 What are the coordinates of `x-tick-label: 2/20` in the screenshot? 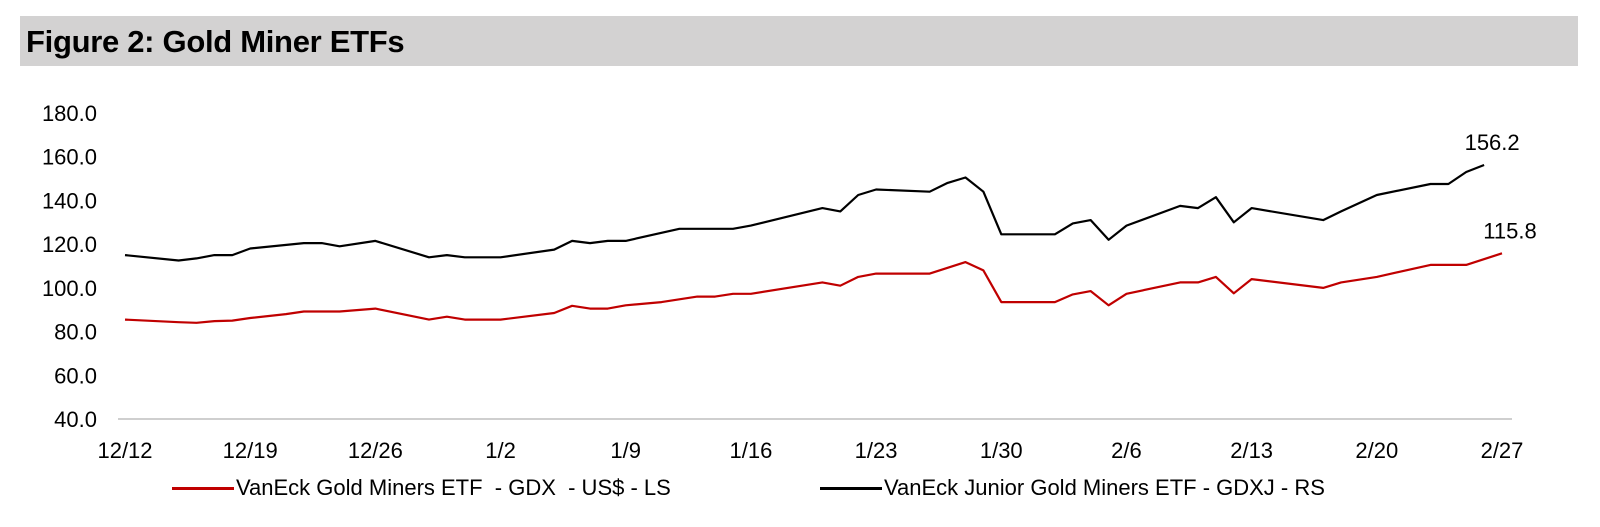 It's located at (1376, 450).